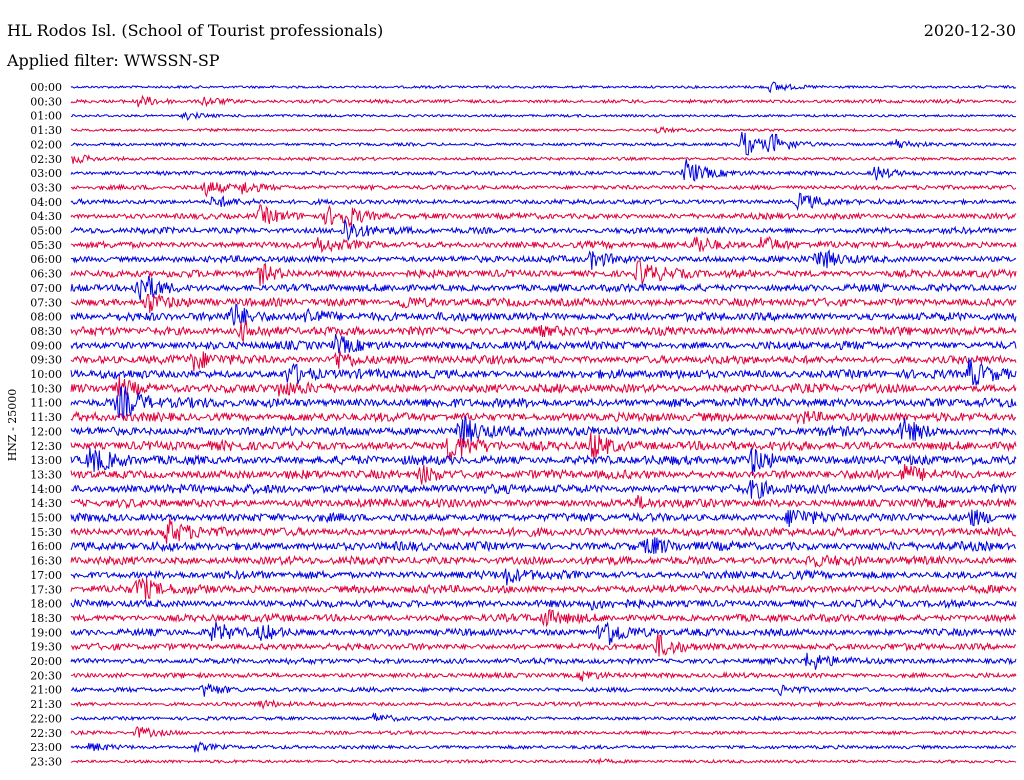 The image size is (1024, 780). What do you see at coordinates (46, 632) in the screenshot?
I see `time-tick-label: 19:00` at bounding box center [46, 632].